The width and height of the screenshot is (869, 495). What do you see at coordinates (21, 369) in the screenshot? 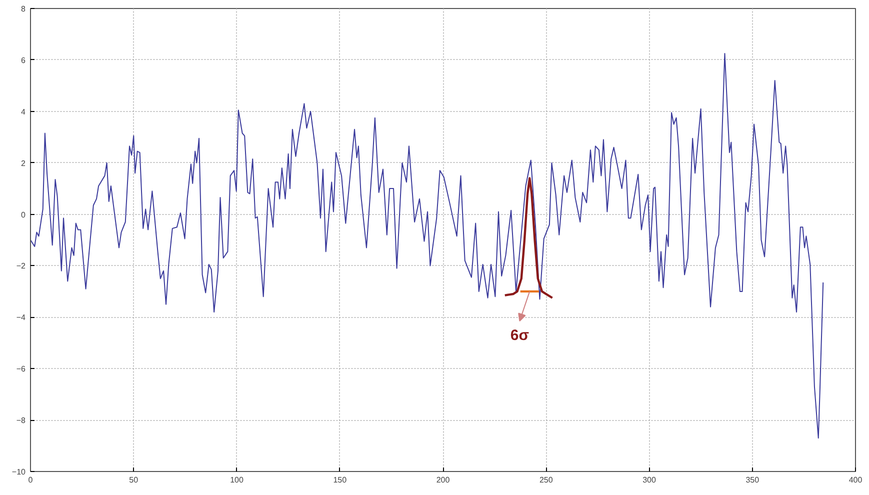
I see `y-tick-label: −6` at bounding box center [21, 369].